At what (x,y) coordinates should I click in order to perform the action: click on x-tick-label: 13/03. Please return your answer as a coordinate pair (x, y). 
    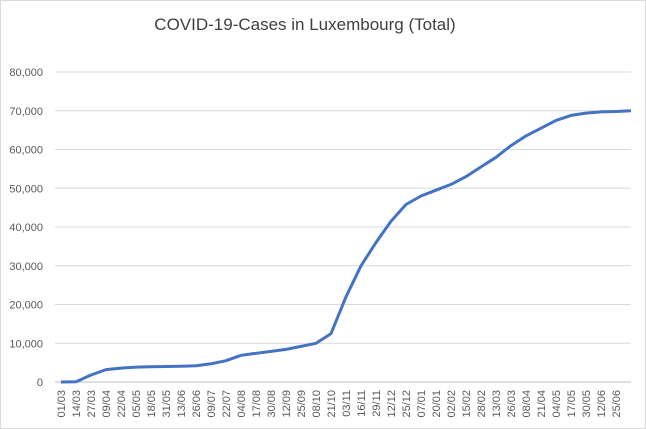
    Looking at the image, I should click on (497, 404).